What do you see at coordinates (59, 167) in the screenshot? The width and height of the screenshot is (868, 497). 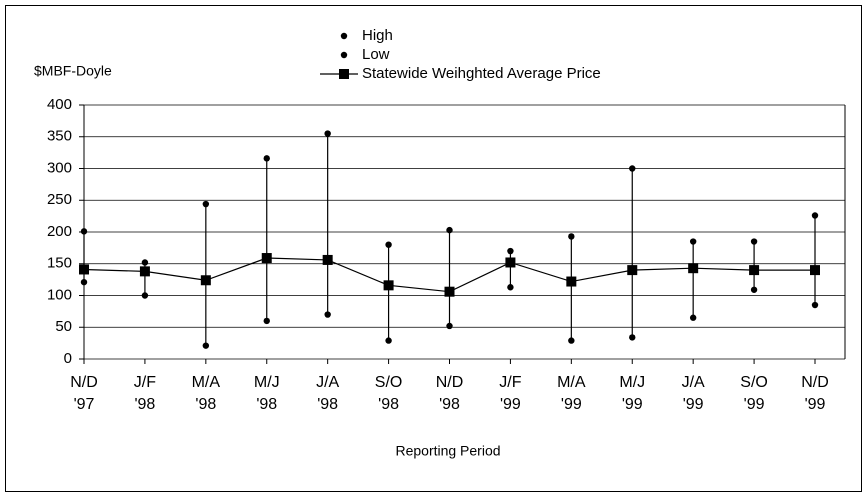 I see `y-tick-label: 300` at bounding box center [59, 167].